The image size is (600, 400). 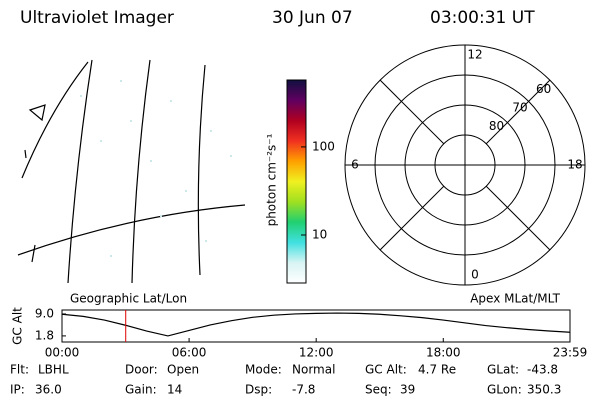 I want to click on mlt-label: 6, so click(x=355, y=165).